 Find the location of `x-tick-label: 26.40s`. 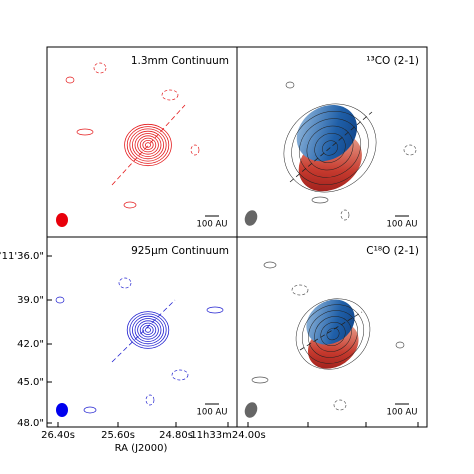

x-tick-label: 26.40s is located at coordinates (58, 435).